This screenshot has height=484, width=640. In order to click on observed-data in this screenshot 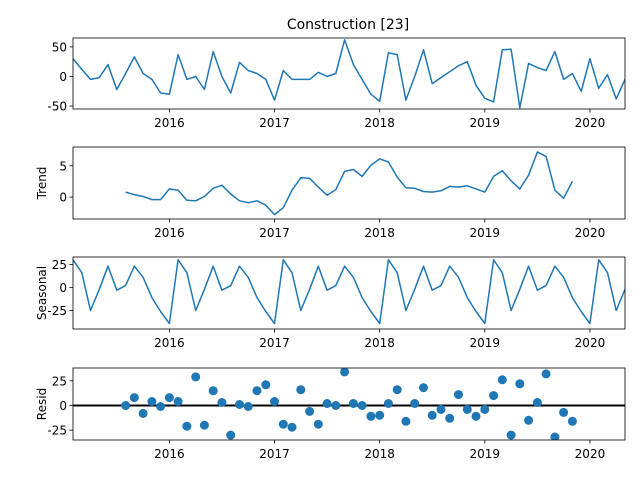, I will do `click(349, 74)`.